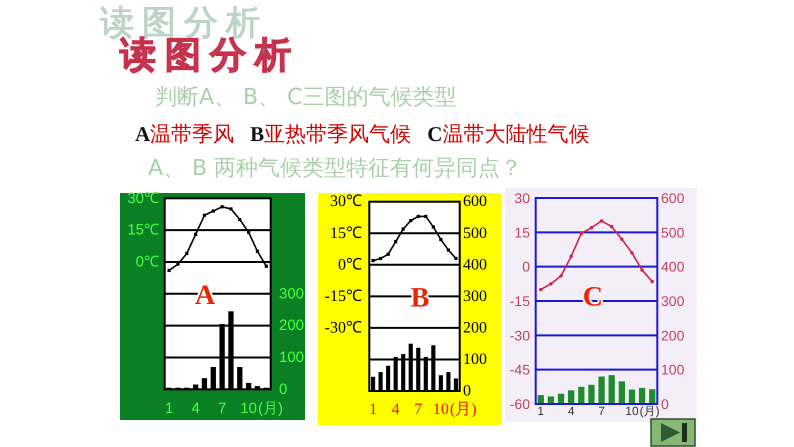  Describe the element at coordinates (522, 232) in the screenshot. I see `y-tick-label: 15` at that location.